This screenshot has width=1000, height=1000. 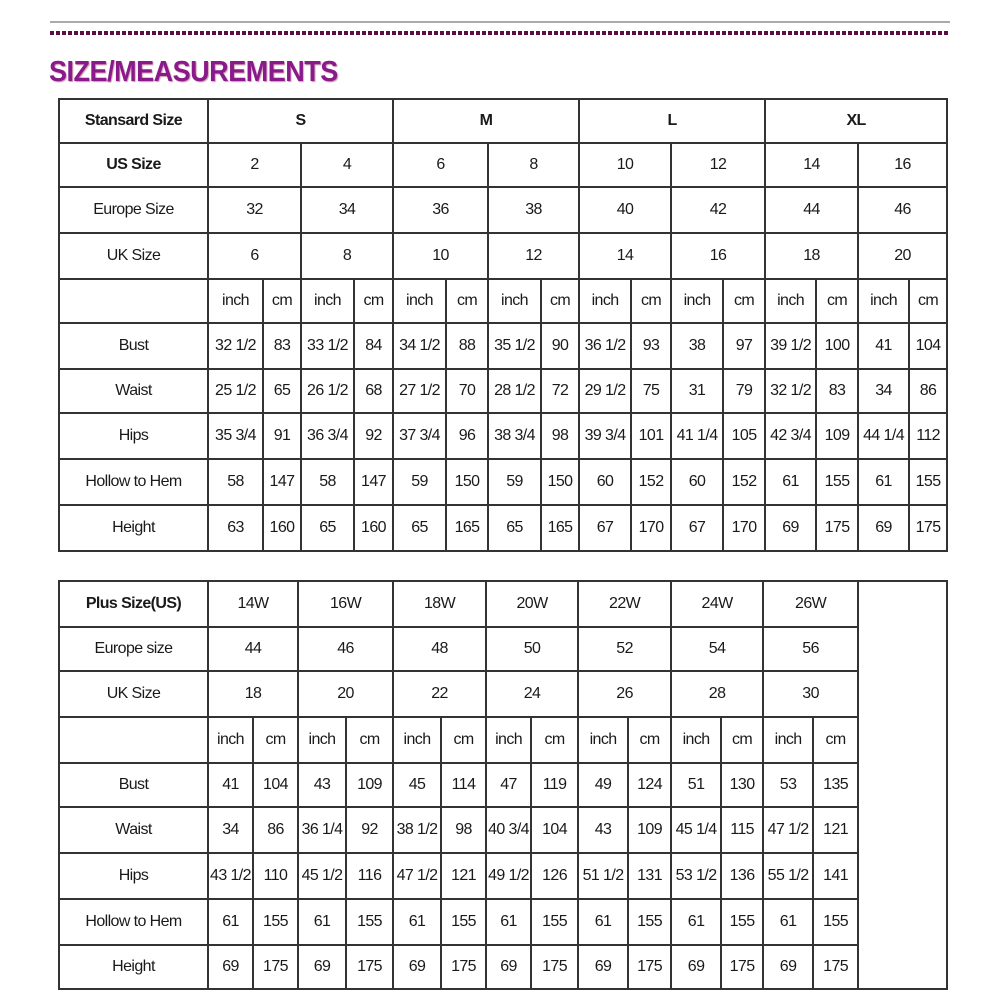 I want to click on size-row: Europe size 44 46 48 50 52 54 56, so click(x=502, y=649).